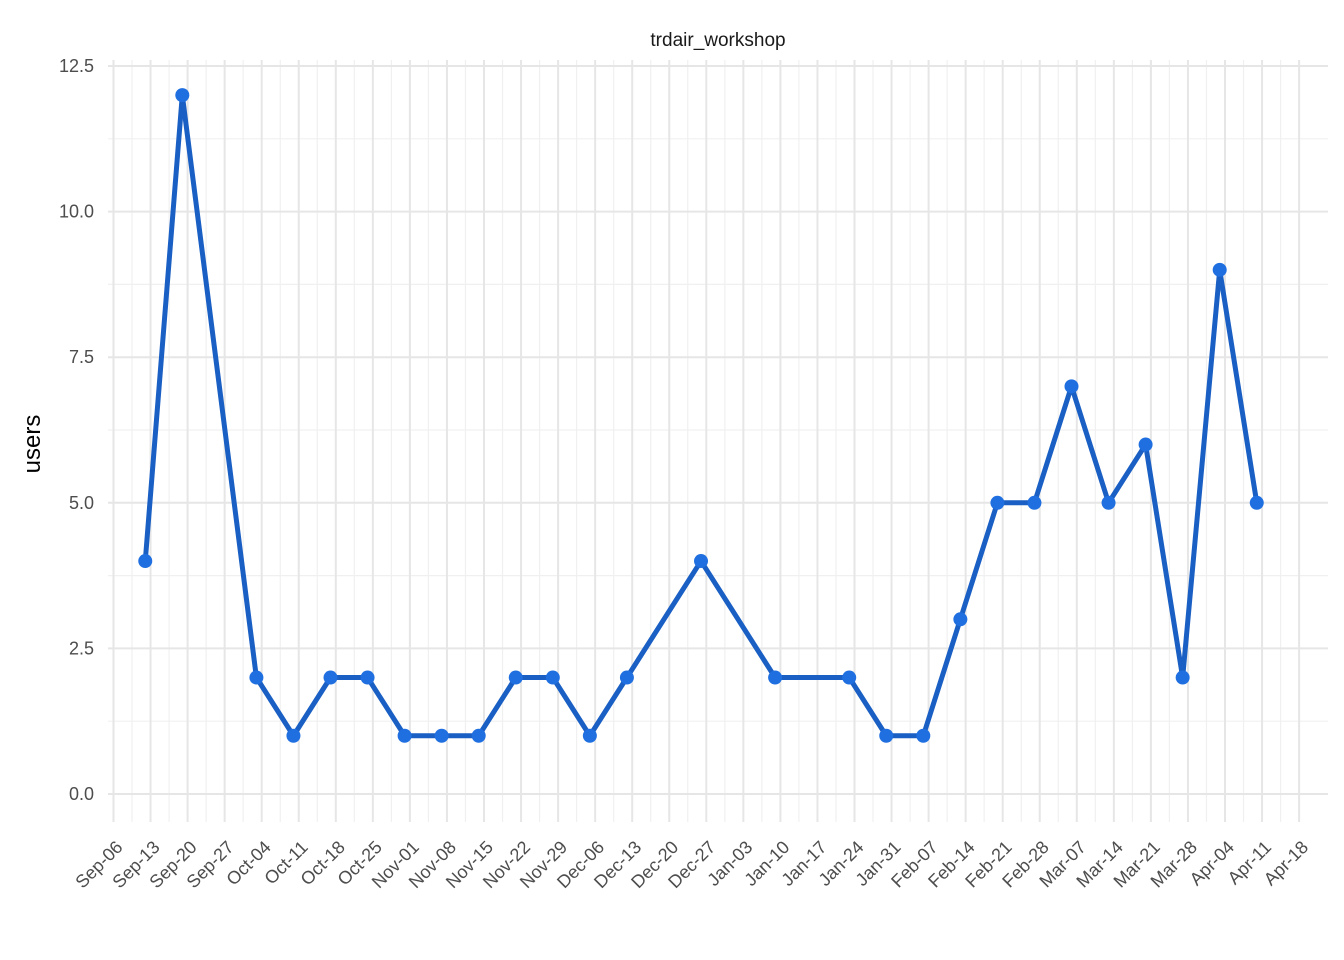 This screenshot has height=960, width=1344. What do you see at coordinates (81, 794) in the screenshot?
I see `y-tick-label: 0.0` at bounding box center [81, 794].